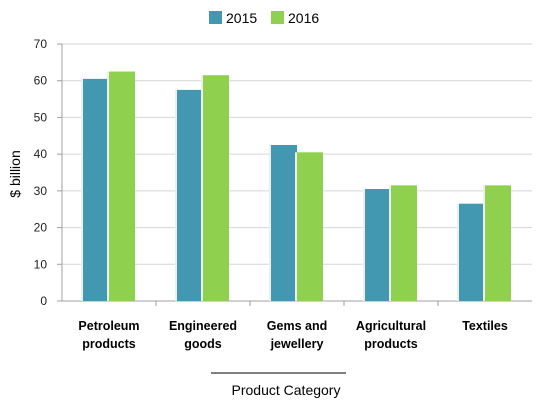 The width and height of the screenshot is (542, 410). Describe the element at coordinates (41, 264) in the screenshot. I see `y-tick-label: 10` at that location.